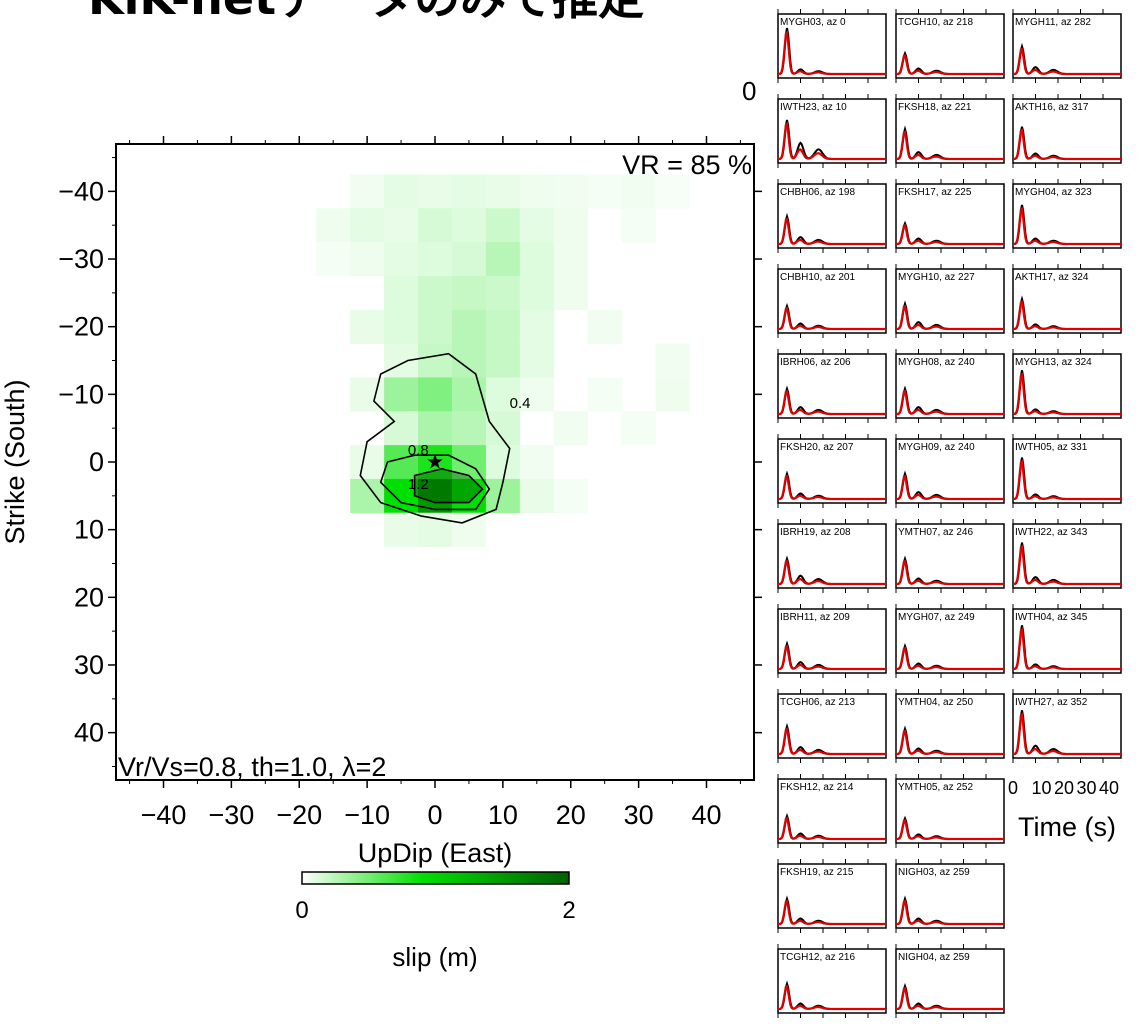 The height and width of the screenshot is (1035, 1137). I want to click on waveform-panel: MYGH13, az 324, so click(1067, 386).